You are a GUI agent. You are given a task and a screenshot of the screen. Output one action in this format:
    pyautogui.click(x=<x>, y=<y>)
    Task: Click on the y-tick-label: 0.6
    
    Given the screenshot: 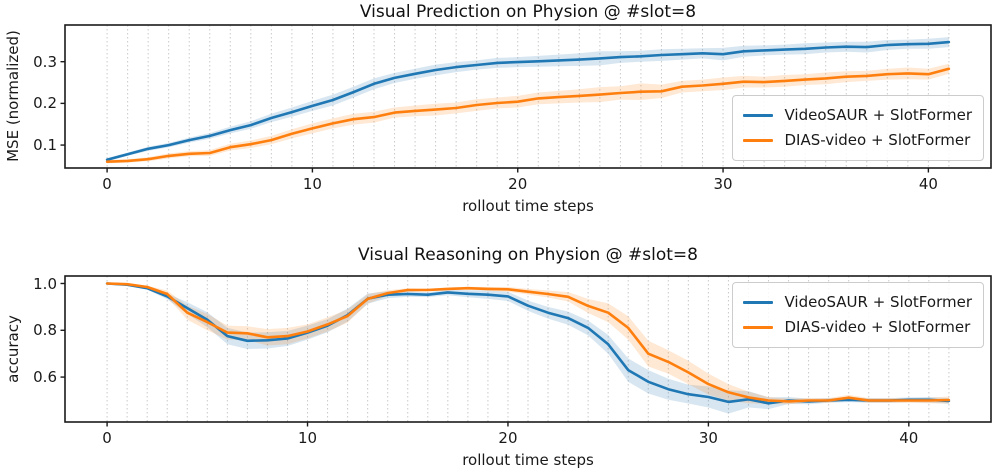 What is the action you would take?
    pyautogui.click(x=45, y=377)
    